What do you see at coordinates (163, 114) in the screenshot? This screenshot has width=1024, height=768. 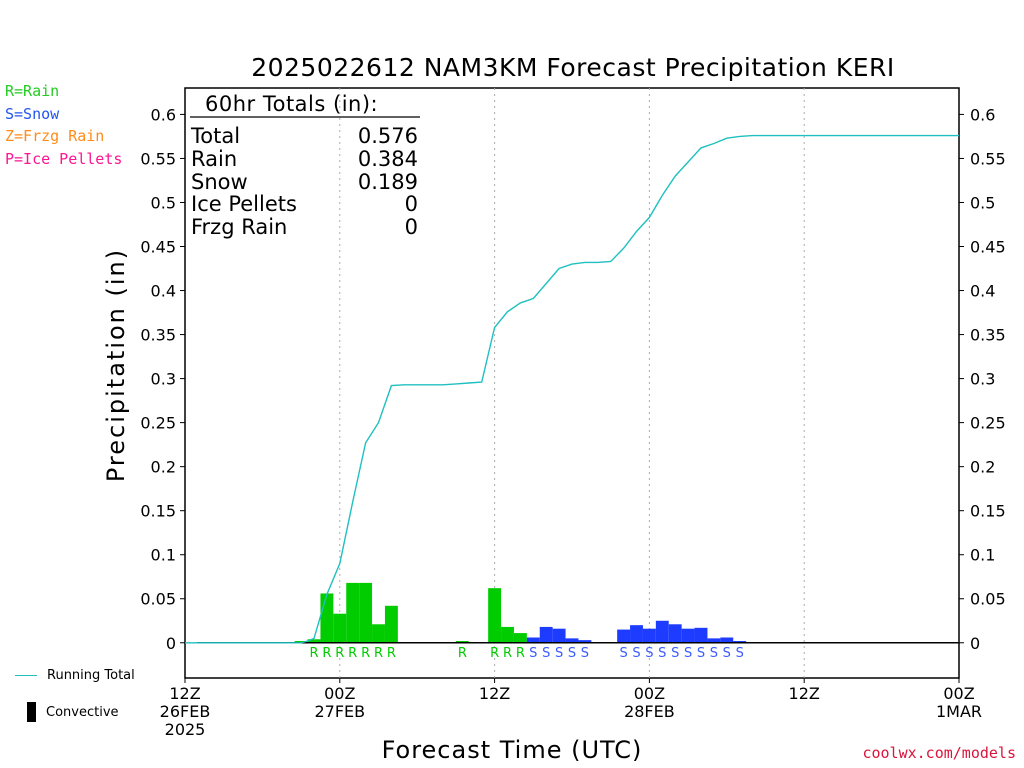 I see `y-tick-label: 0.6` at bounding box center [163, 114].